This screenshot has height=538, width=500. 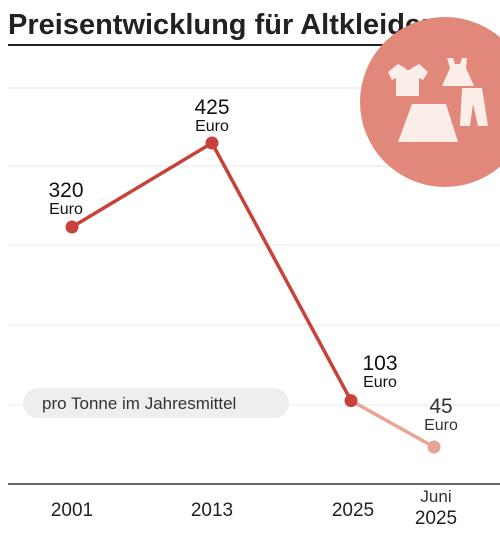 I want to click on note-pill-background, so click(x=156, y=403).